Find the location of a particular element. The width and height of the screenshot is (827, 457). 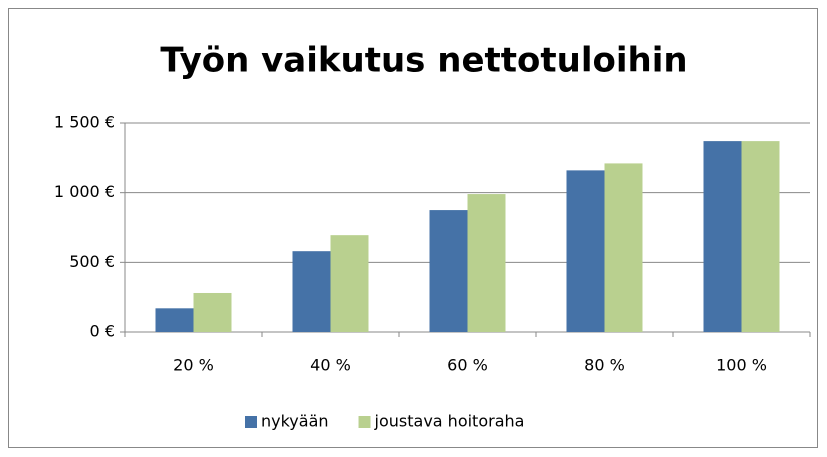

y-tick-label: 0 € is located at coordinates (102, 331).